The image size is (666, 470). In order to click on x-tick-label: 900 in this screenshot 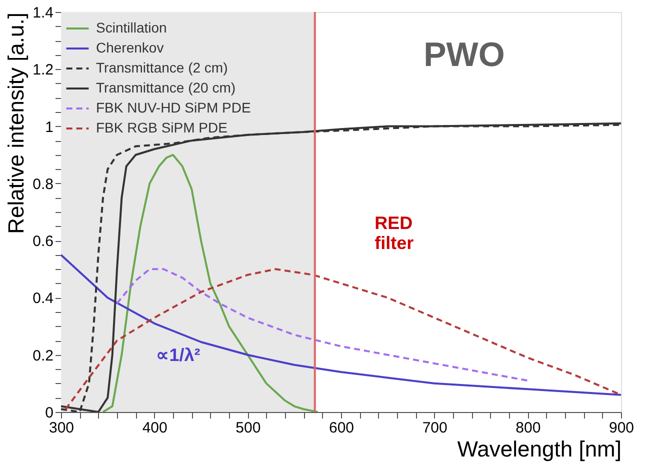, I will do `click(621, 428)`.